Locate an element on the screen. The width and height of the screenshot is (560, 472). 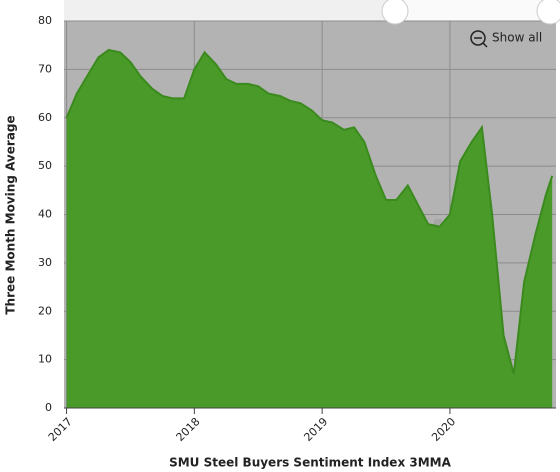
x-tick-label: 2017 is located at coordinates (60, 429).